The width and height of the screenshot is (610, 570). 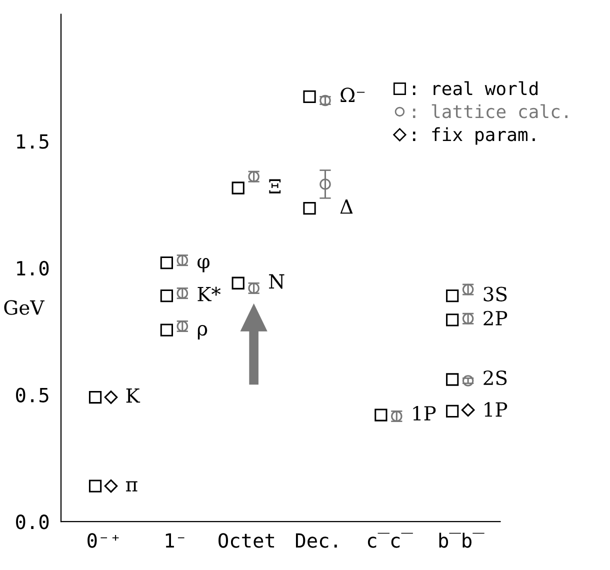 What do you see at coordinates (132, 486) in the screenshot?
I see `annotation: π` at bounding box center [132, 486].